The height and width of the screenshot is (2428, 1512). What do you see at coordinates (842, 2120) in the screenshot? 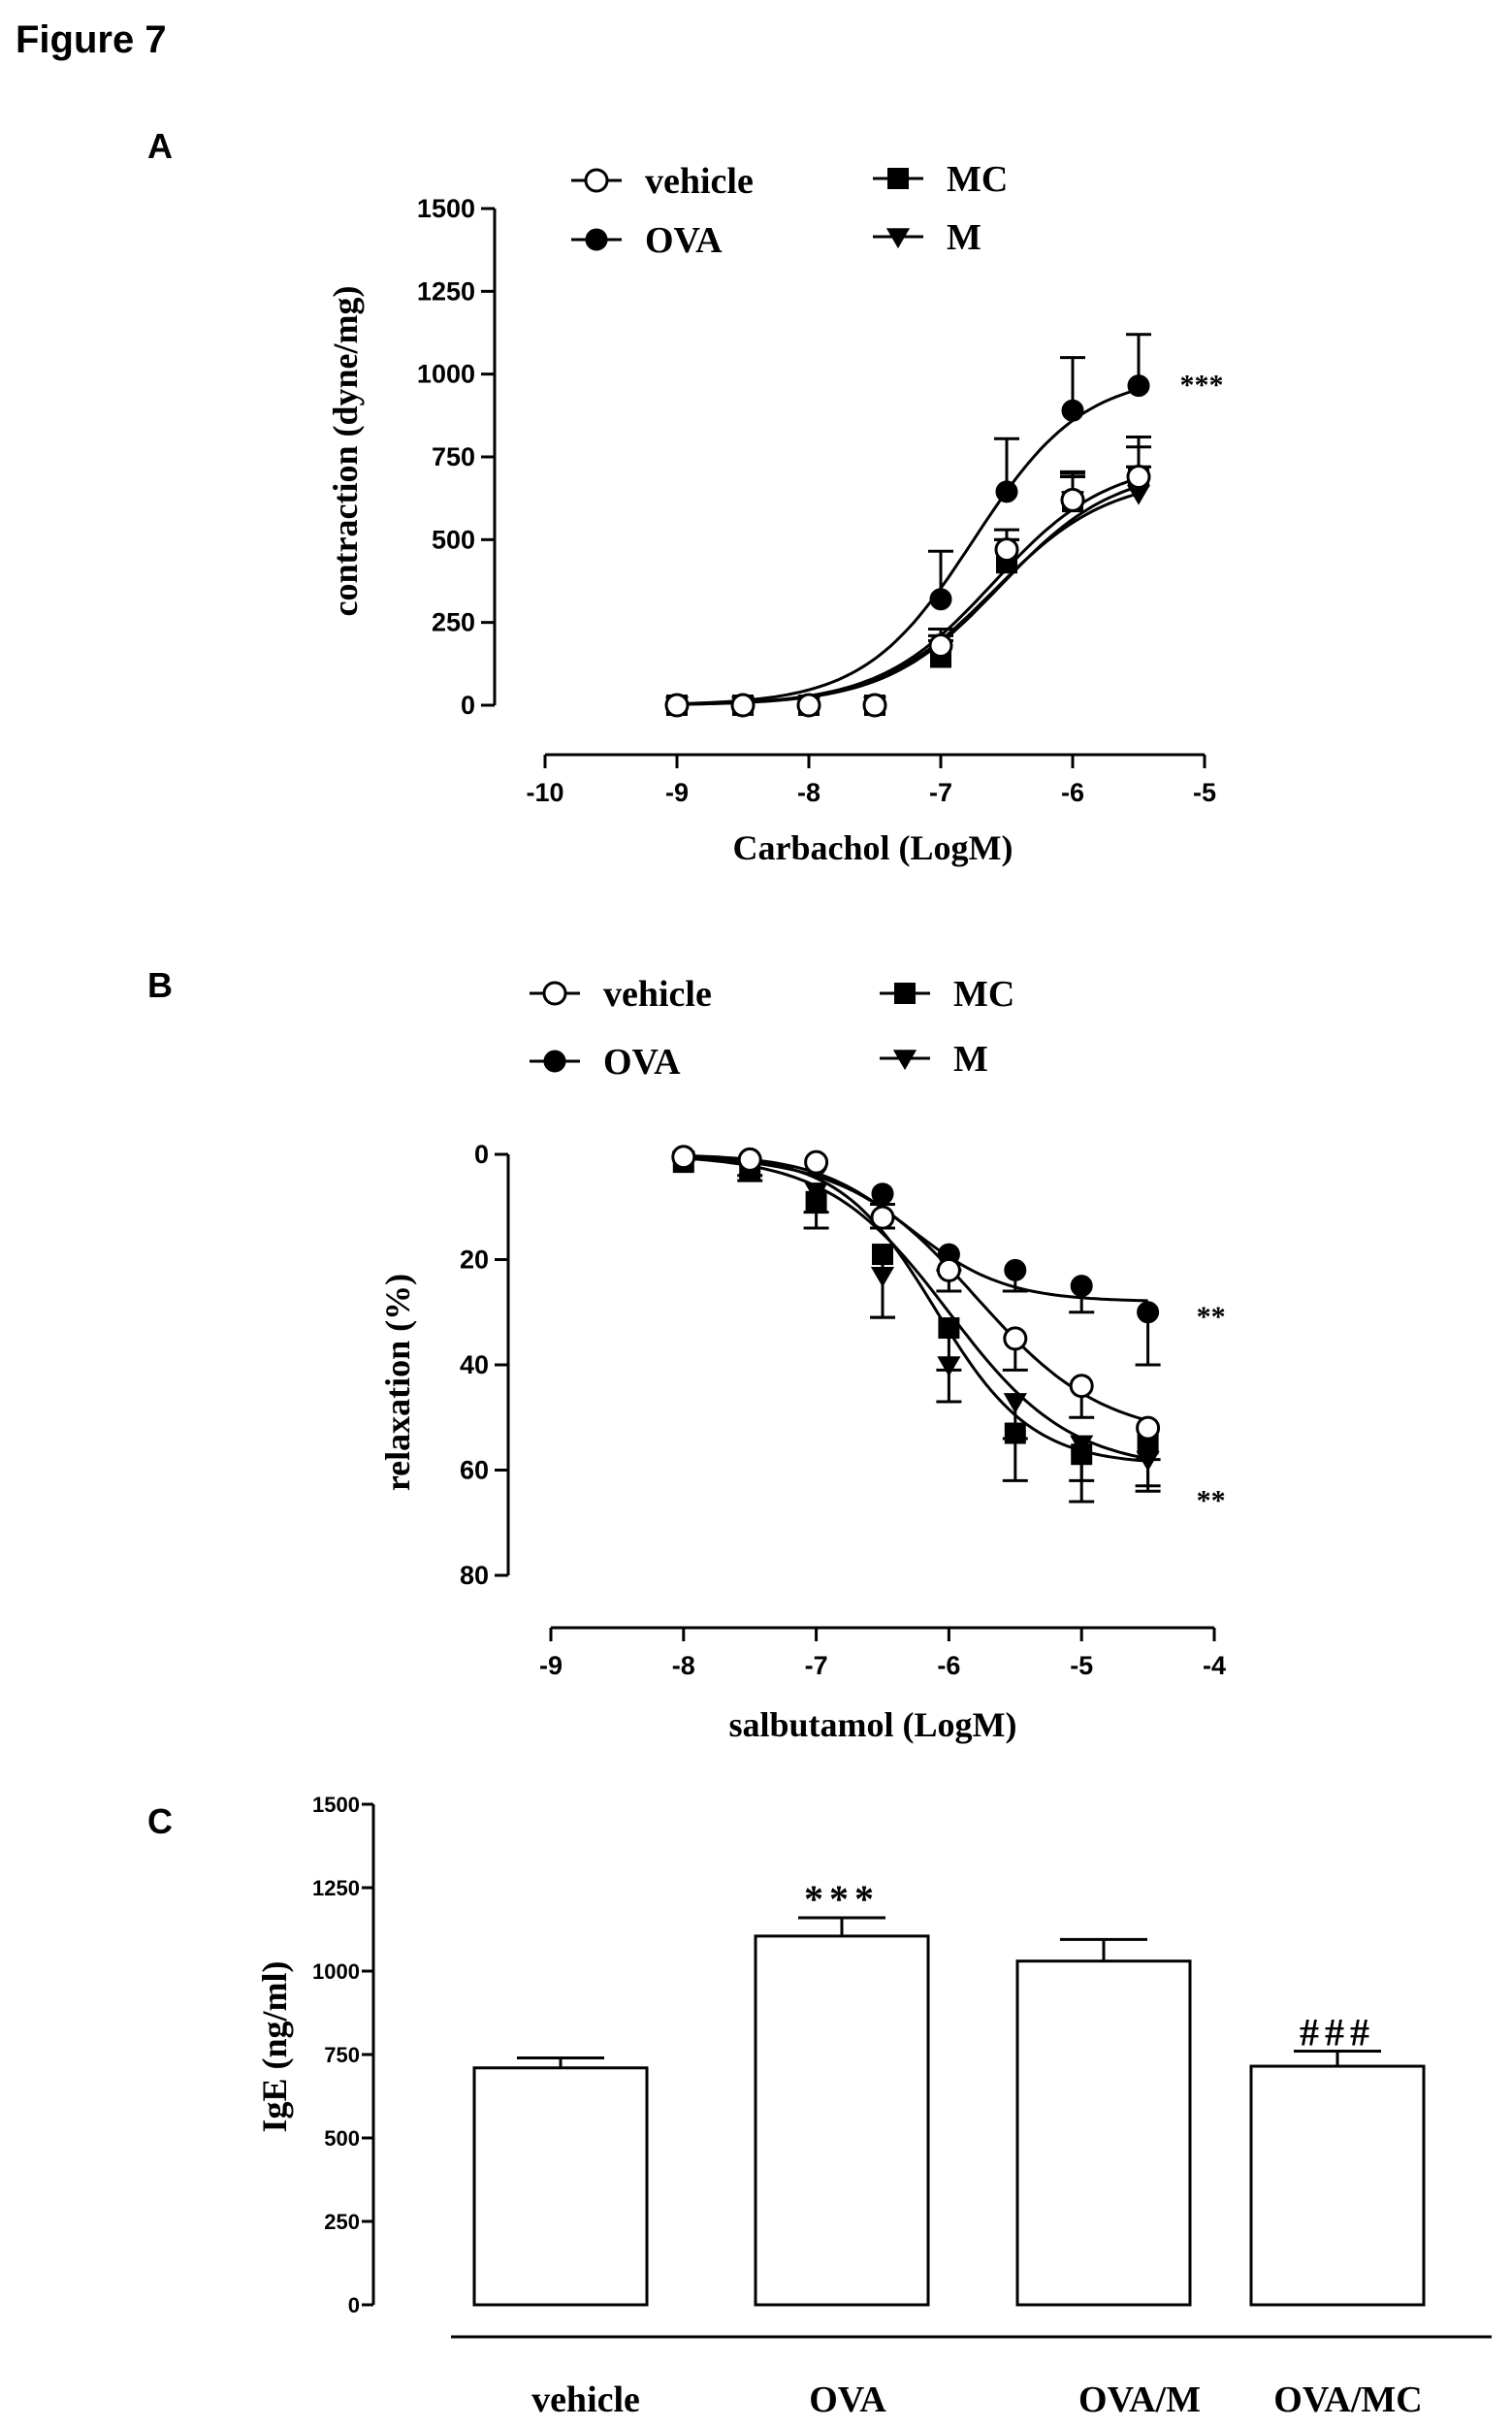
I see `bar-OVA` at bounding box center [842, 2120].